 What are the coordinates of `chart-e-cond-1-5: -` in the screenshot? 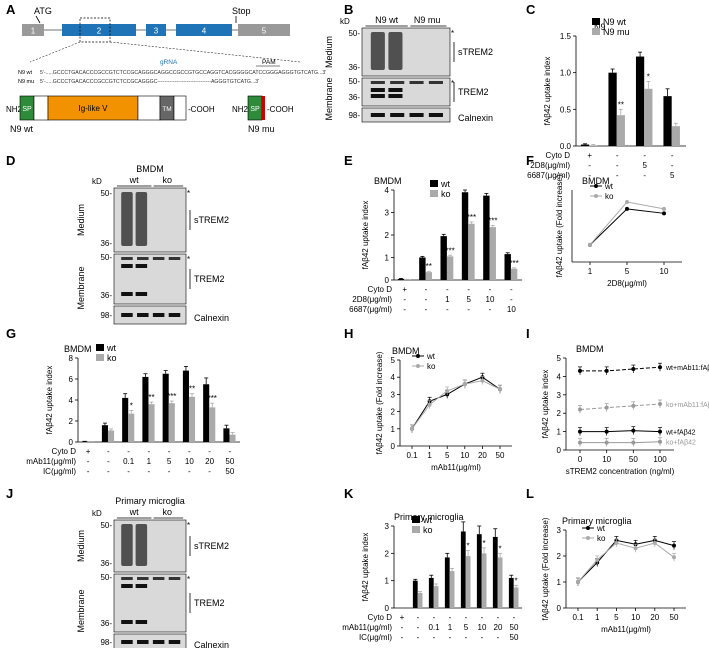 It's located at (511, 299).